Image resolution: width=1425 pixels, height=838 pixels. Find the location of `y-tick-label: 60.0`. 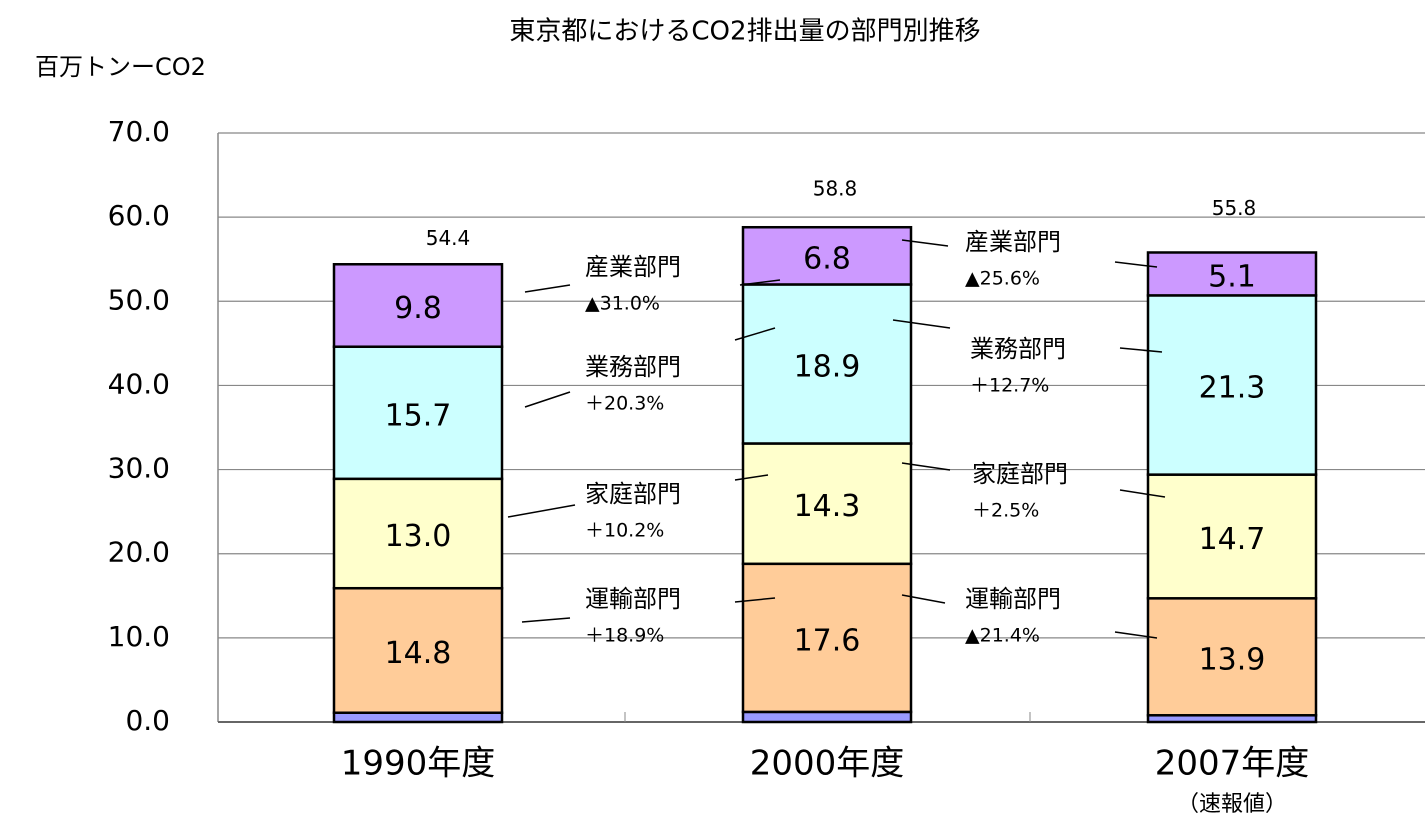

y-tick-label: 60.0 is located at coordinates (139, 215).